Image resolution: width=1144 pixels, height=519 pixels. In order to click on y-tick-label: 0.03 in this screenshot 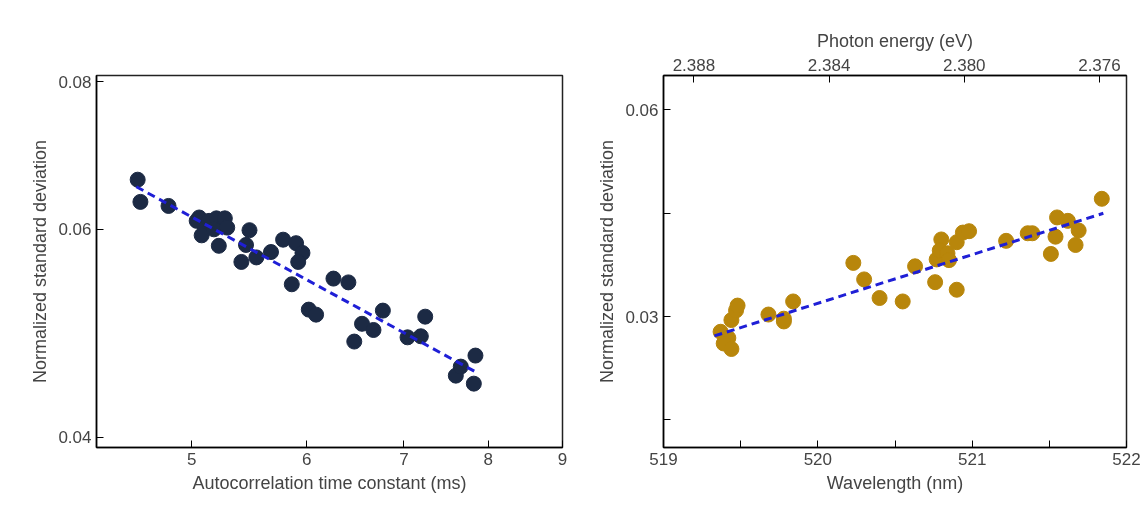, I will do `click(642, 317)`.